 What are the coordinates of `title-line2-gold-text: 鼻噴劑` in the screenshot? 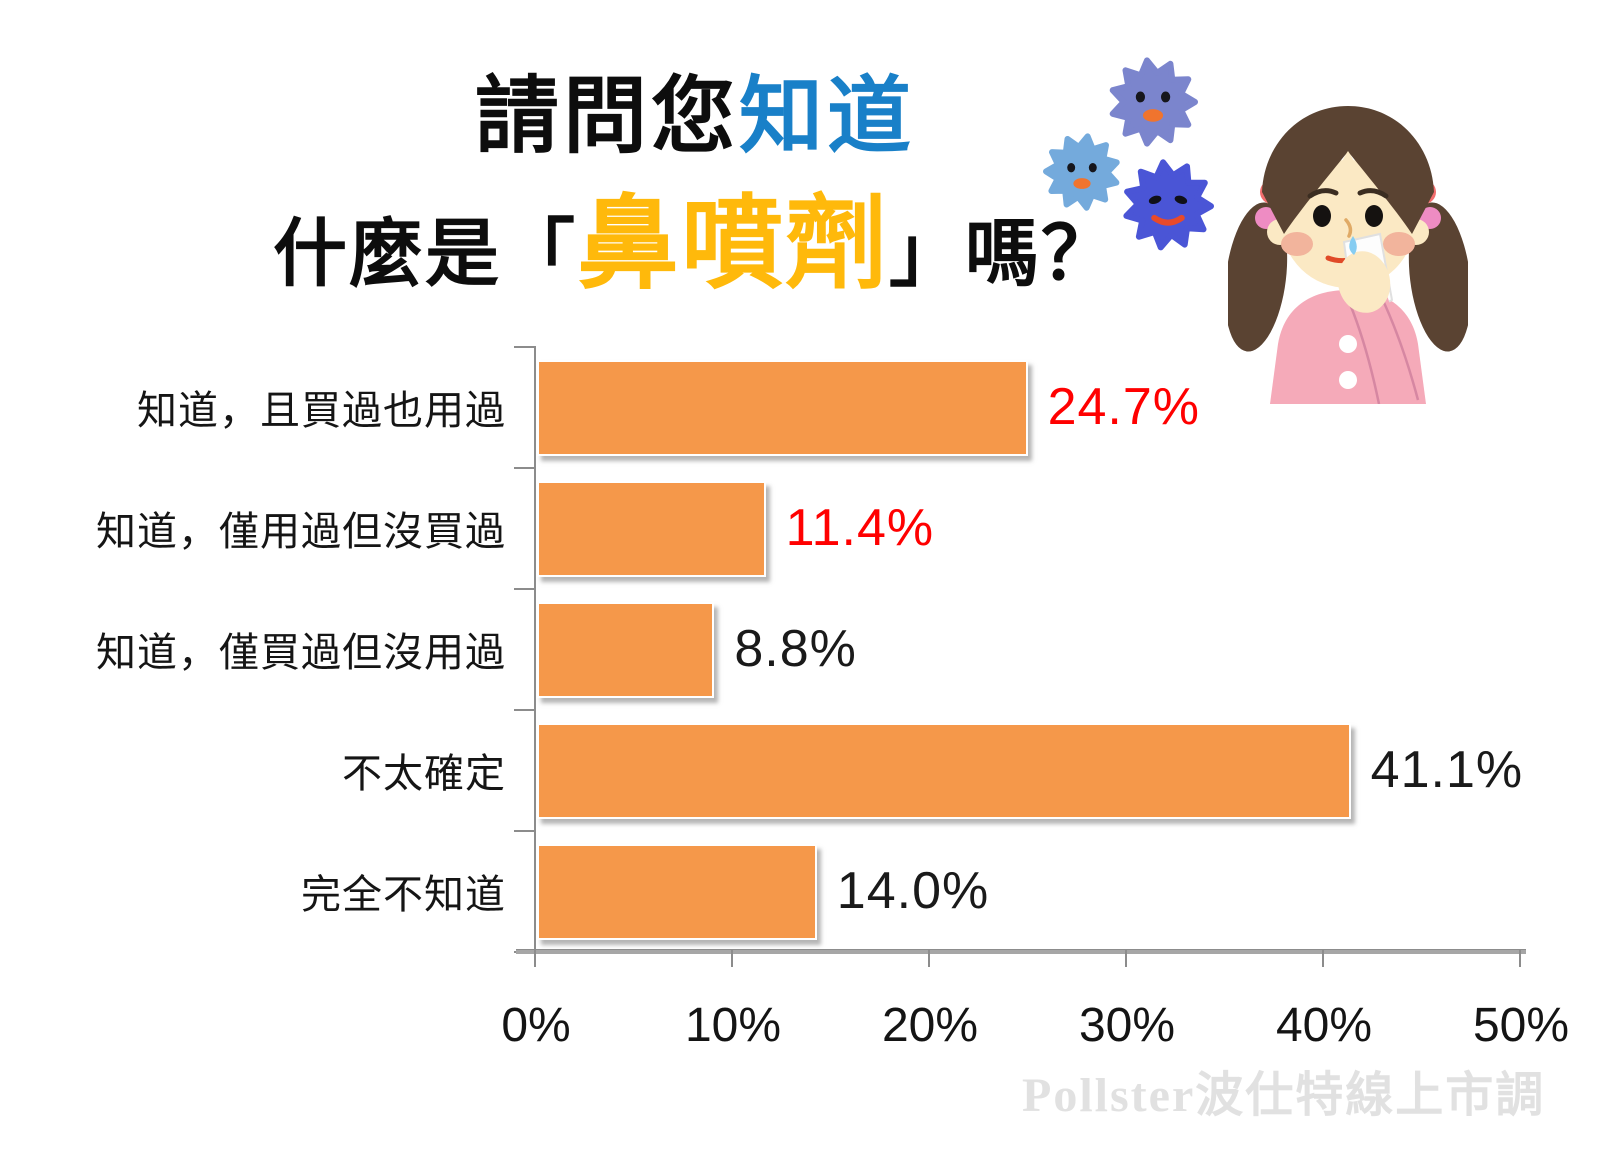 It's located at (733, 244).